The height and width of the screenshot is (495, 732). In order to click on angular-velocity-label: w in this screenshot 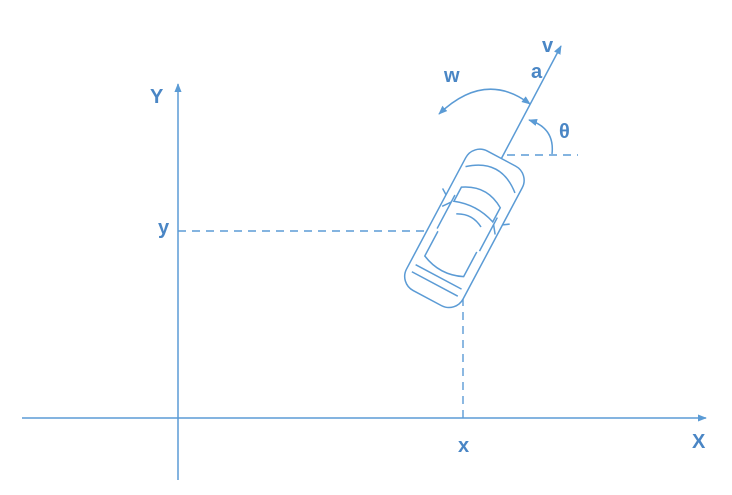, I will do `click(451, 76)`.